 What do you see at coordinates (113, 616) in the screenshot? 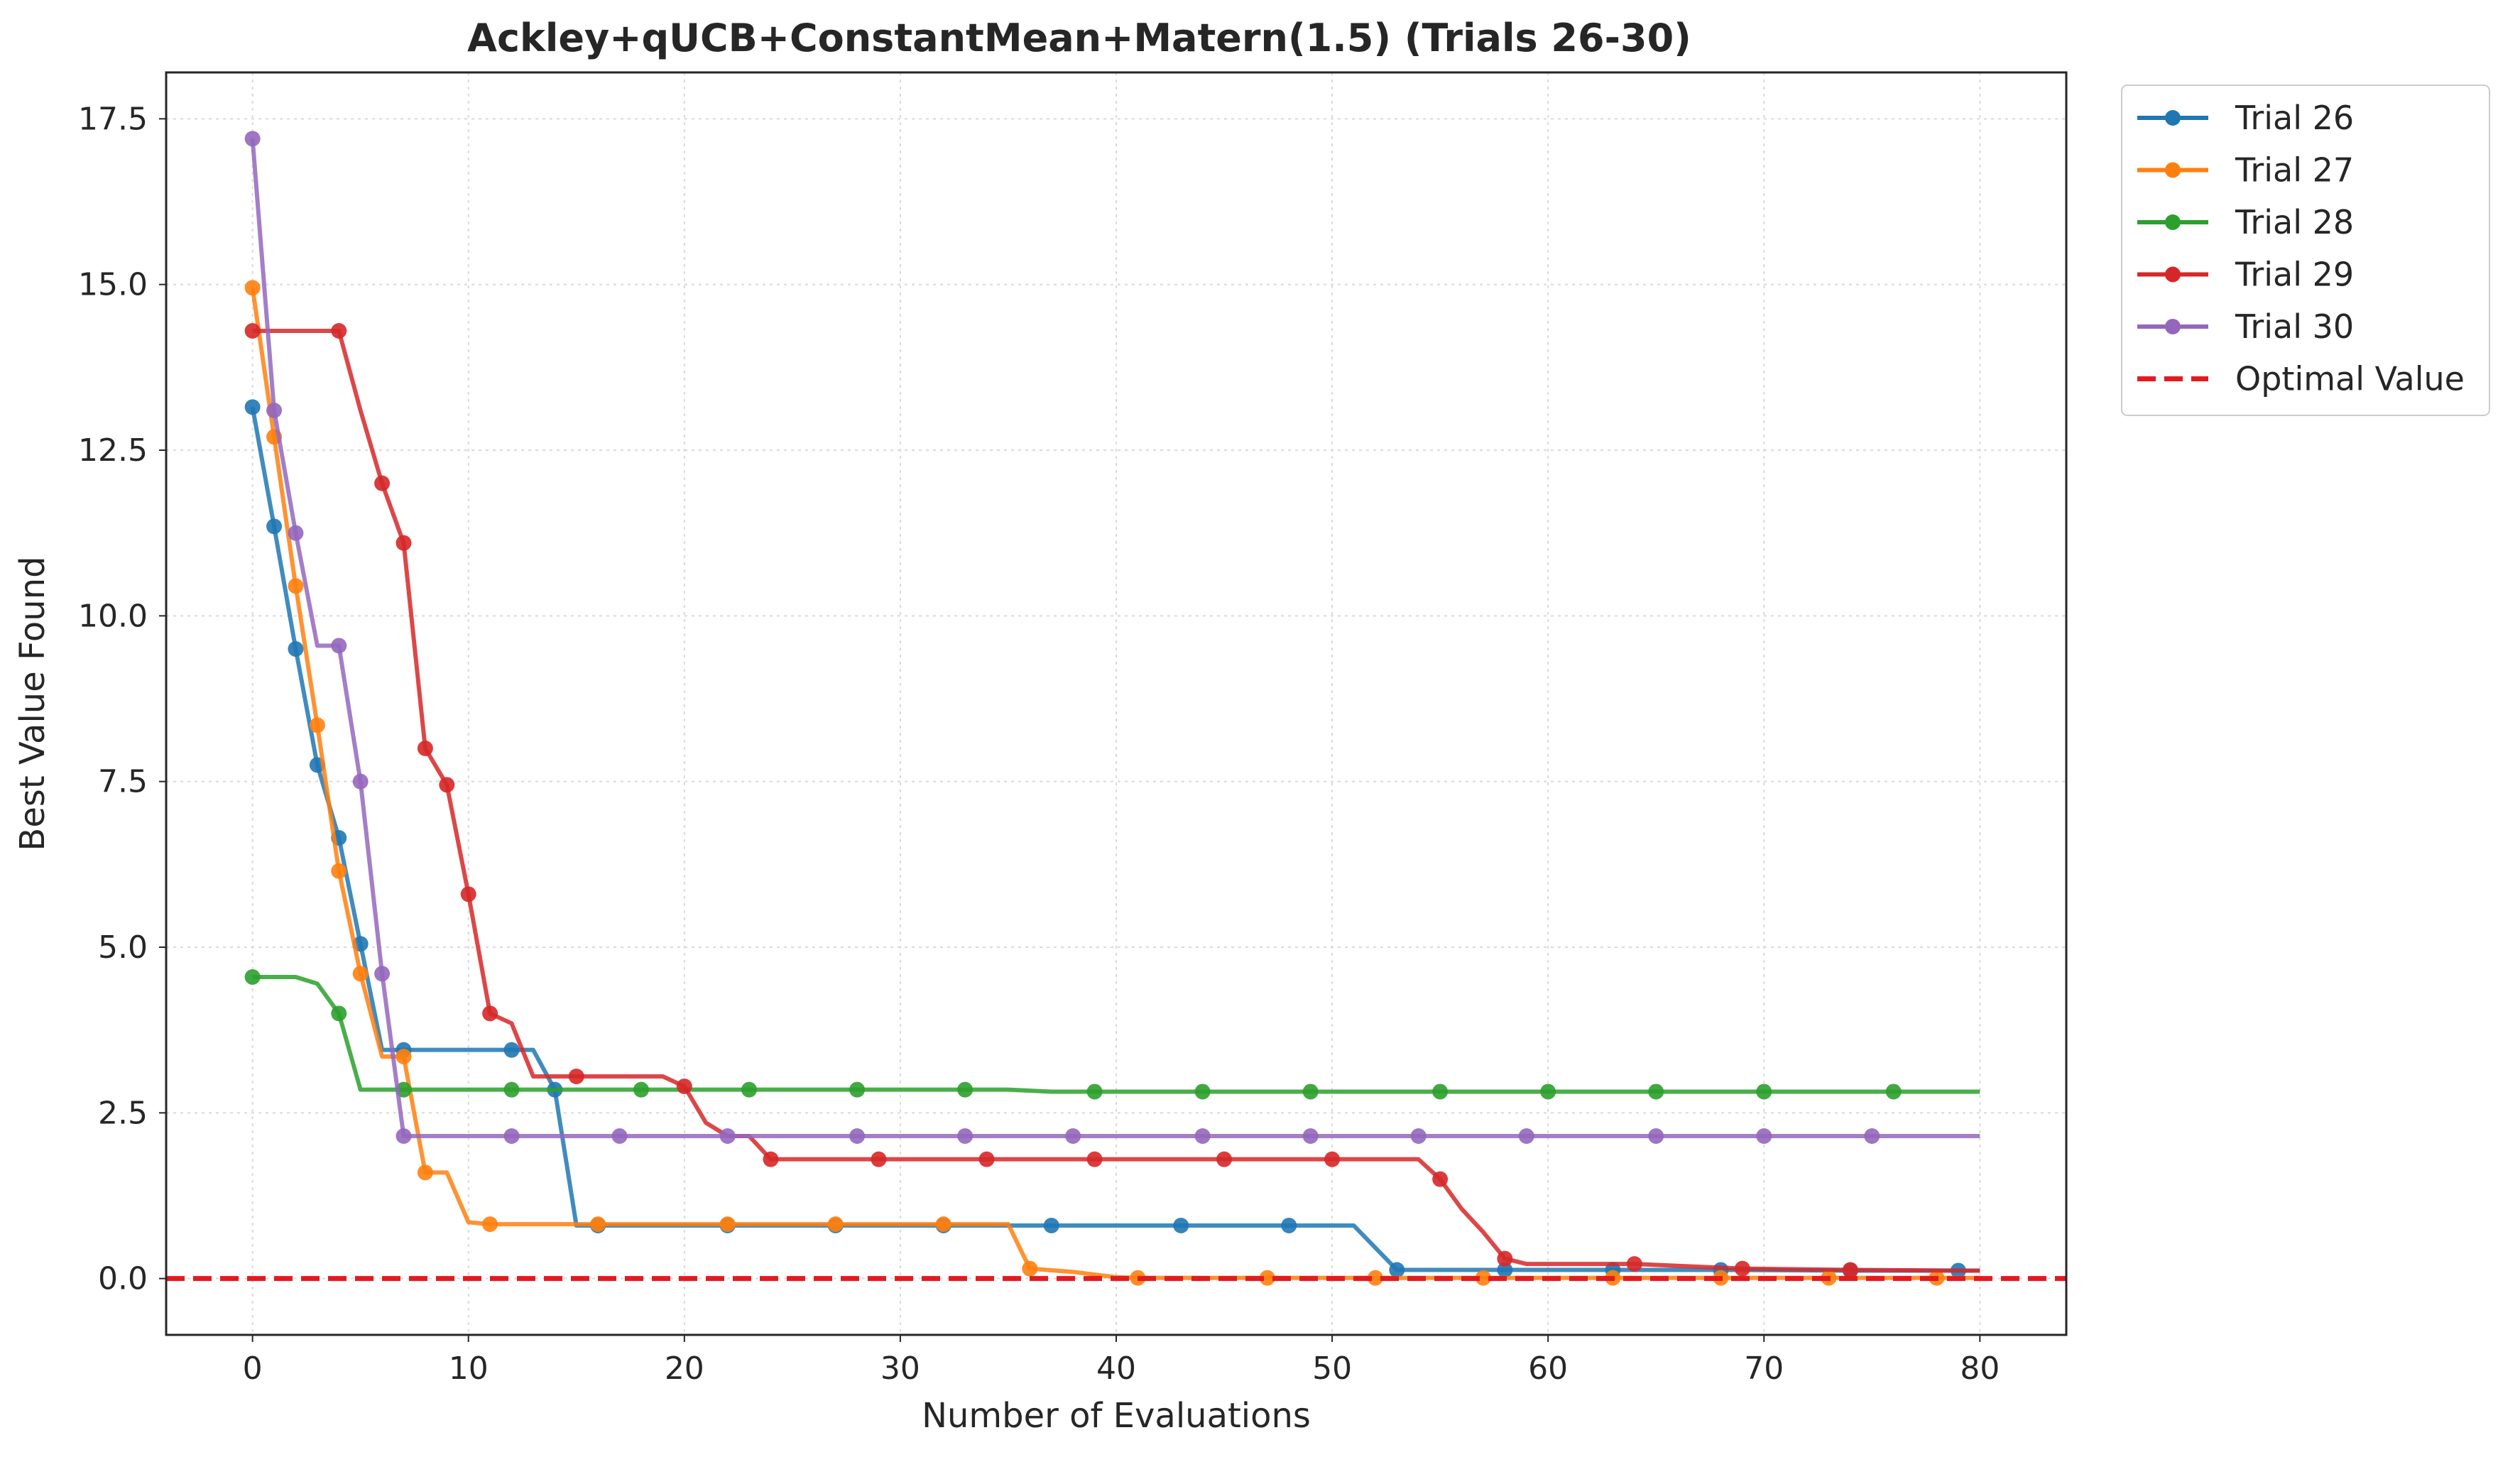
I see `y-tick-label: 10.0` at bounding box center [113, 616].